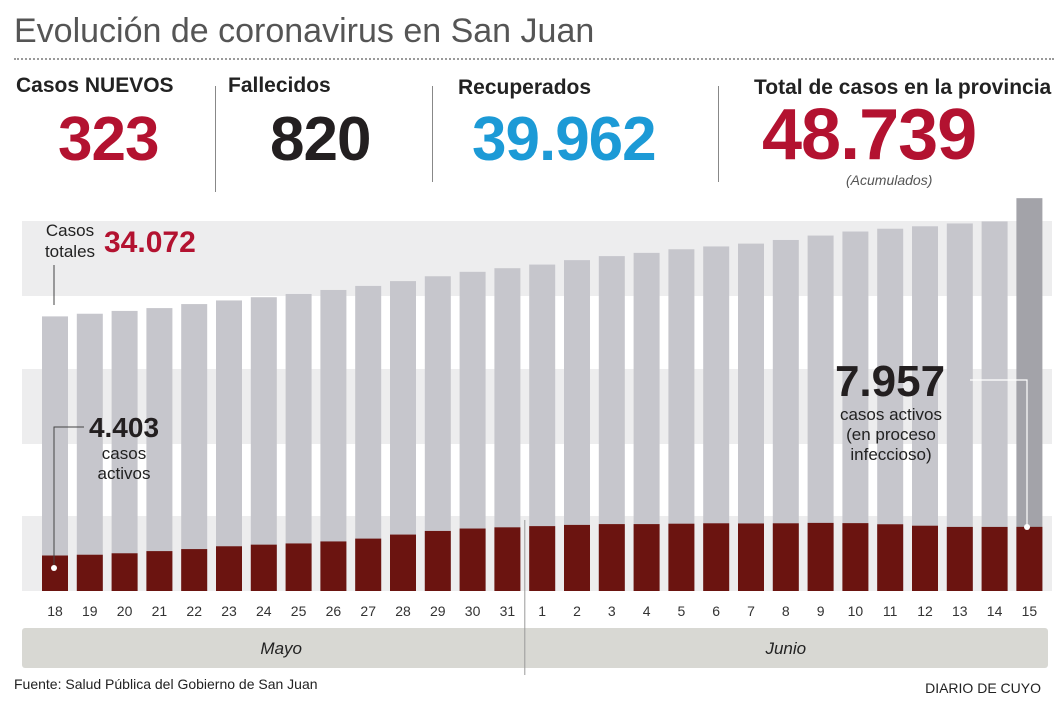 Image resolution: width=1063 pixels, height=709 pixels. Describe the element at coordinates (124, 427) in the screenshot. I see `activos-start-value: 4.403` at that location.